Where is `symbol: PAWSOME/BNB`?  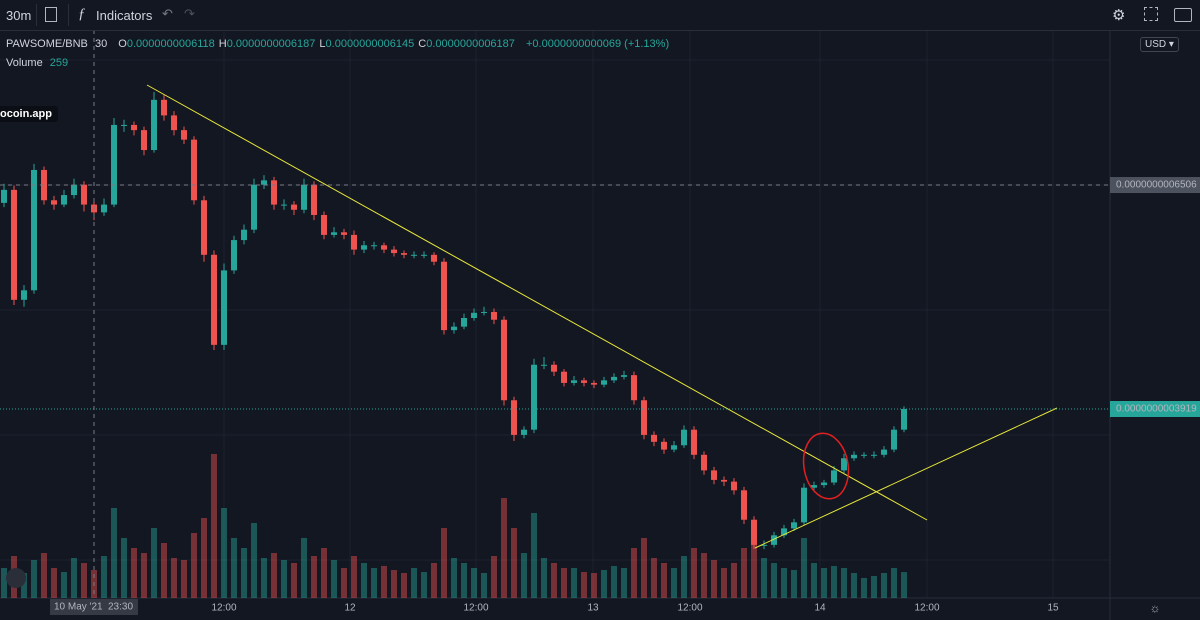 symbol: PAWSOME/BNB is located at coordinates (47, 44).